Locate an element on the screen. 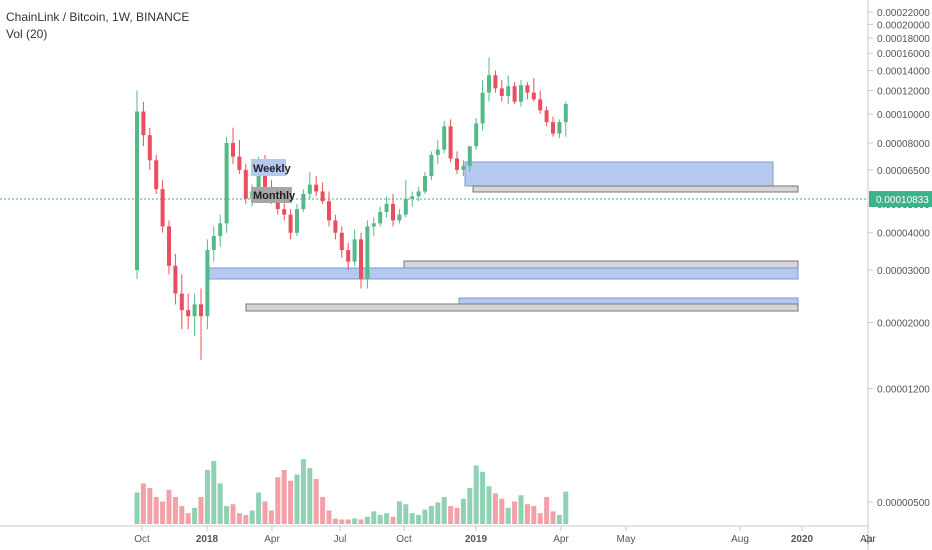  time-tick-label: Jul is located at coordinates (340, 539).